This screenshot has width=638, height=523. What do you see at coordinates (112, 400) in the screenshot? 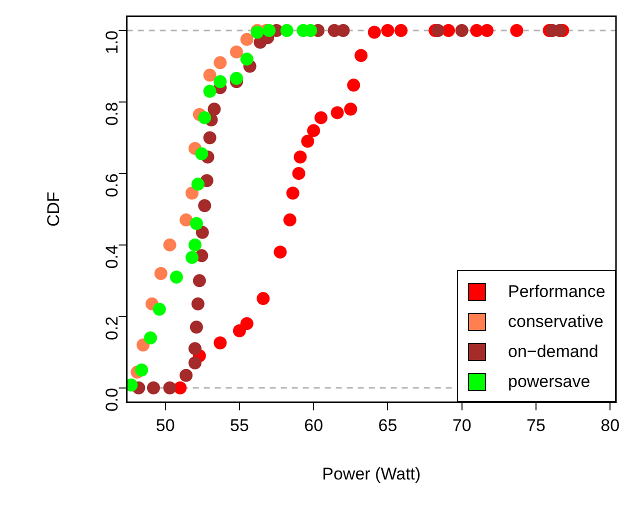
I see `y-tick-label: 0.0` at bounding box center [112, 400].